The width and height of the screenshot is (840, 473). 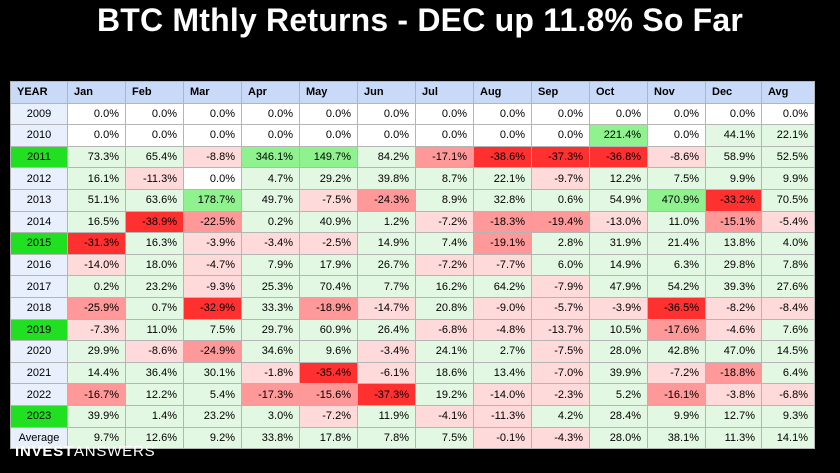 I want to click on value-cell: -8.6%, so click(x=154, y=351).